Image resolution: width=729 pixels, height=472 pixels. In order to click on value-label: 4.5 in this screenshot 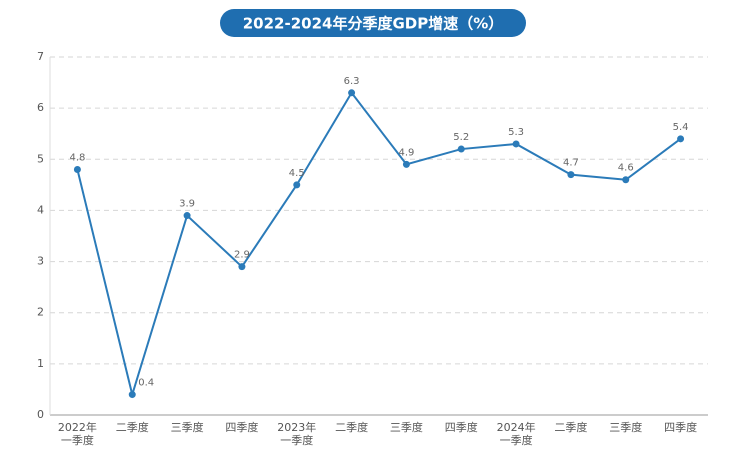, I will do `click(297, 173)`.